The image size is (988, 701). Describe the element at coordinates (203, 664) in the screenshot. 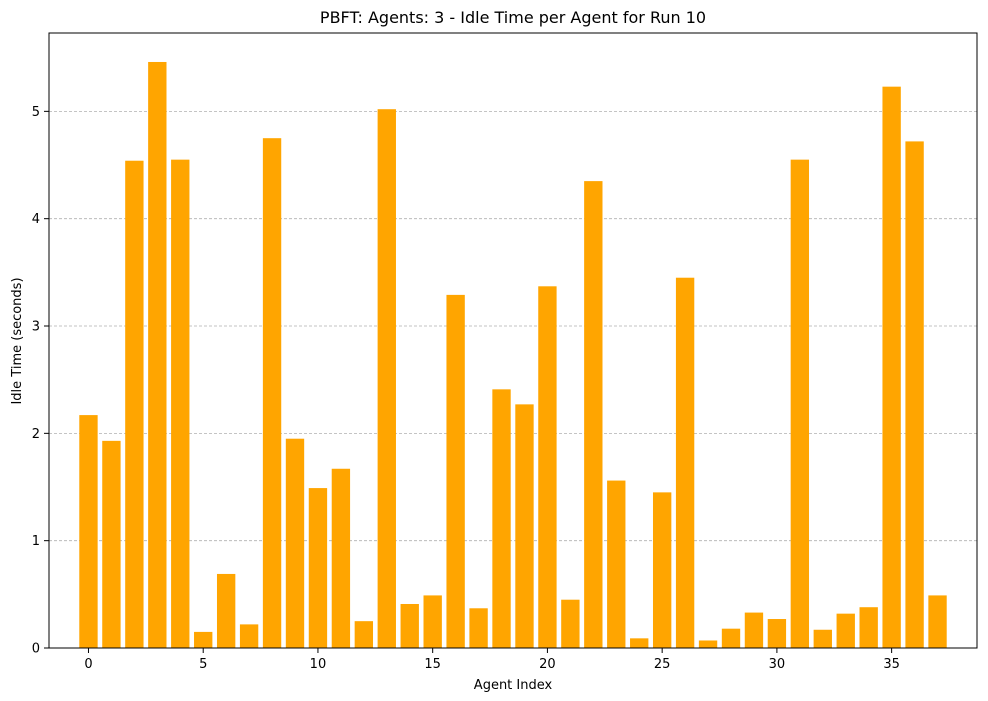

I see `x-tick-label: 5` at that location.